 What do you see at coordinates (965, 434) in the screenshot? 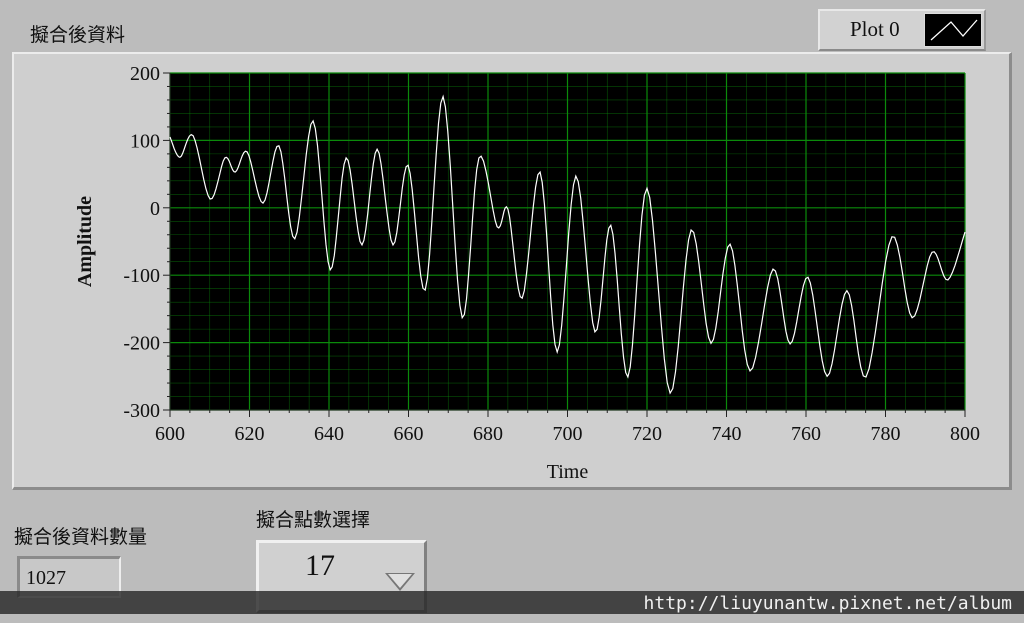
I see `x-tick-label: 800` at bounding box center [965, 434].